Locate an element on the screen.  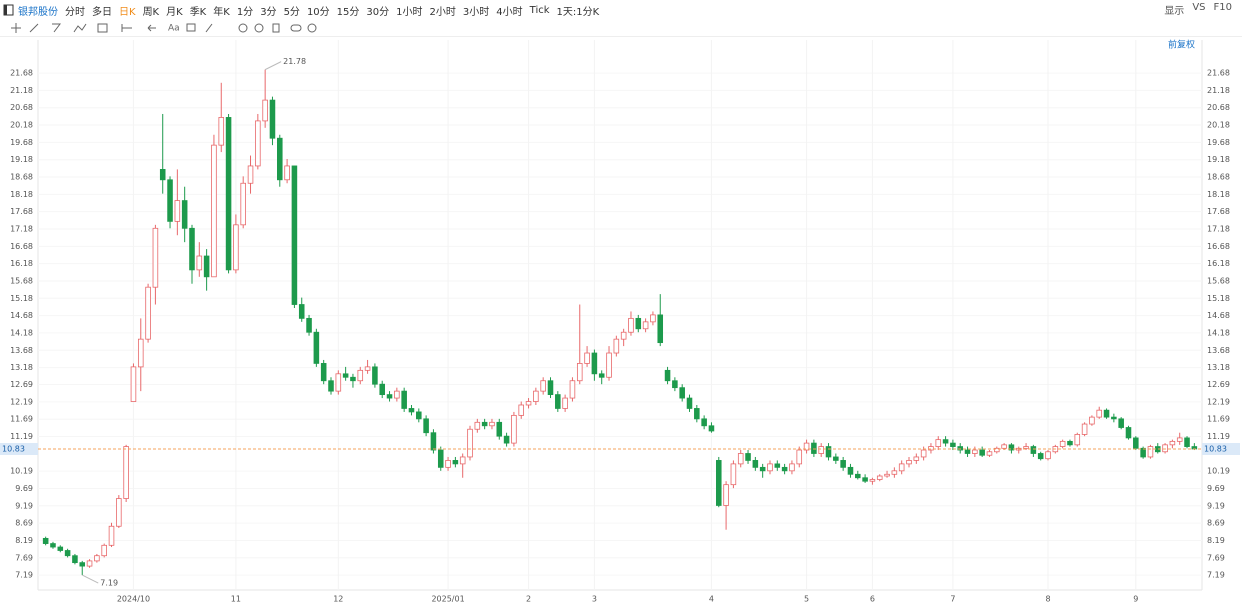
period-button: 10分 is located at coordinates (318, 12).